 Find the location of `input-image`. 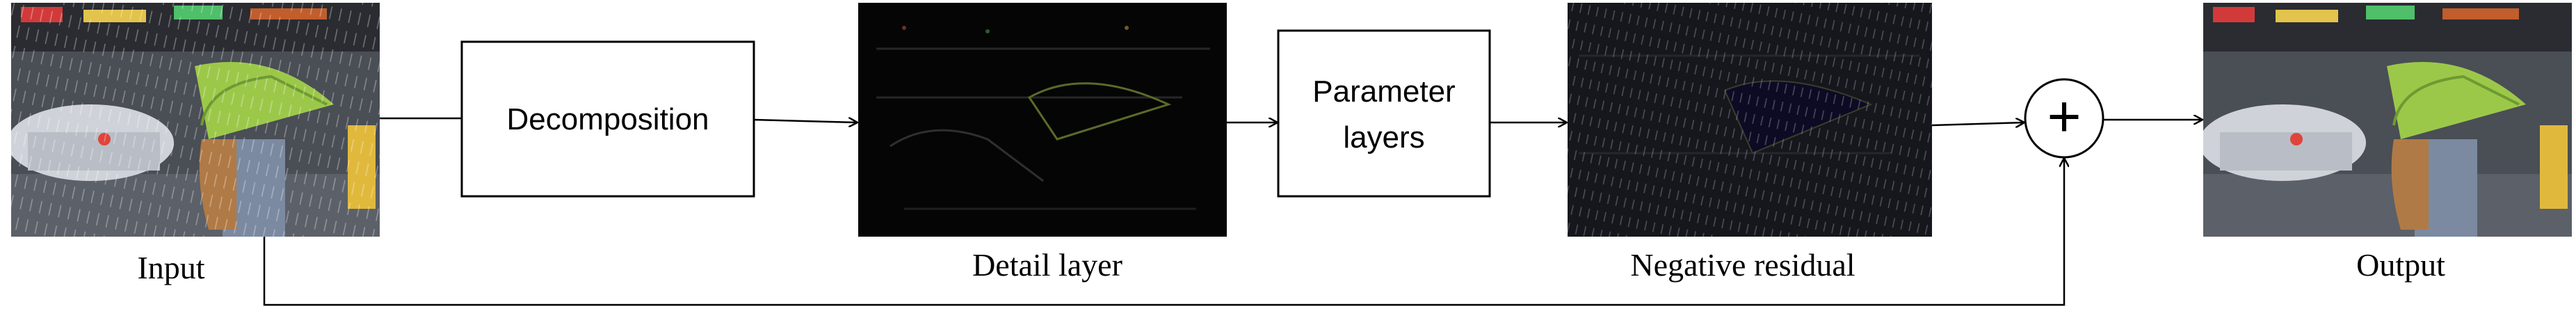

input-image is located at coordinates (196, 120).